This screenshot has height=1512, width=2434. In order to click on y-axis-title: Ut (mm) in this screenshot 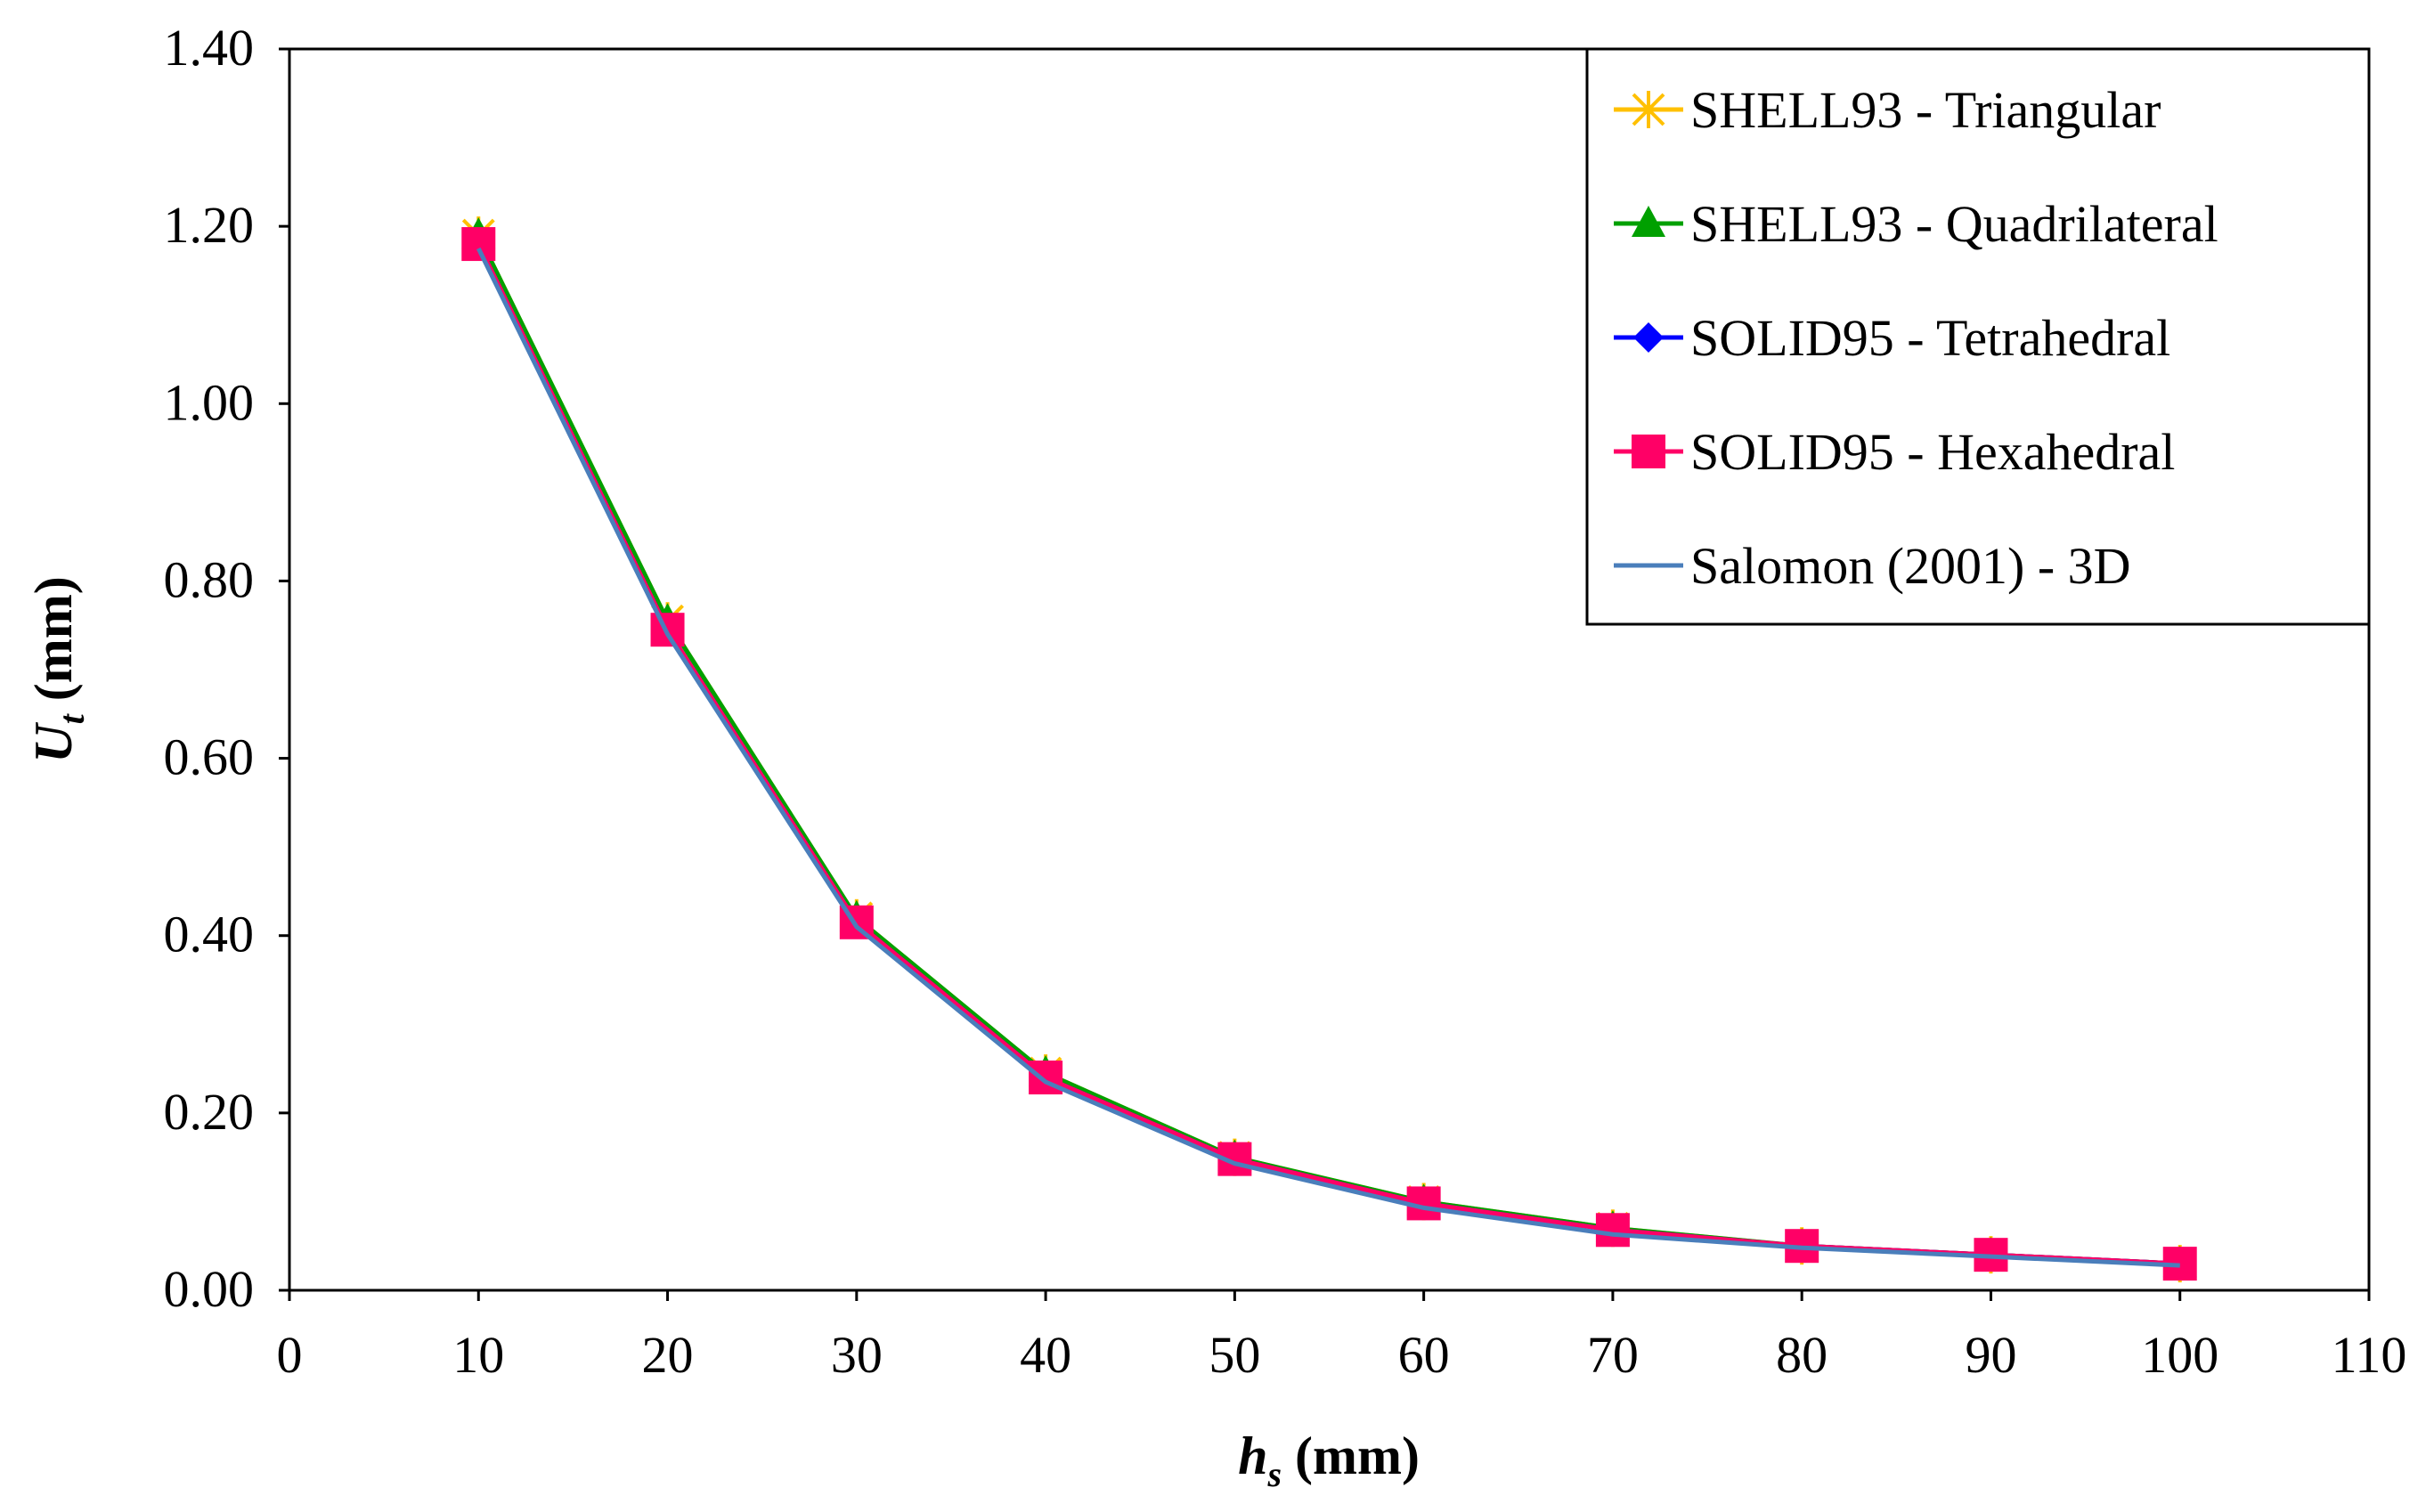, I will do `click(58, 669)`.